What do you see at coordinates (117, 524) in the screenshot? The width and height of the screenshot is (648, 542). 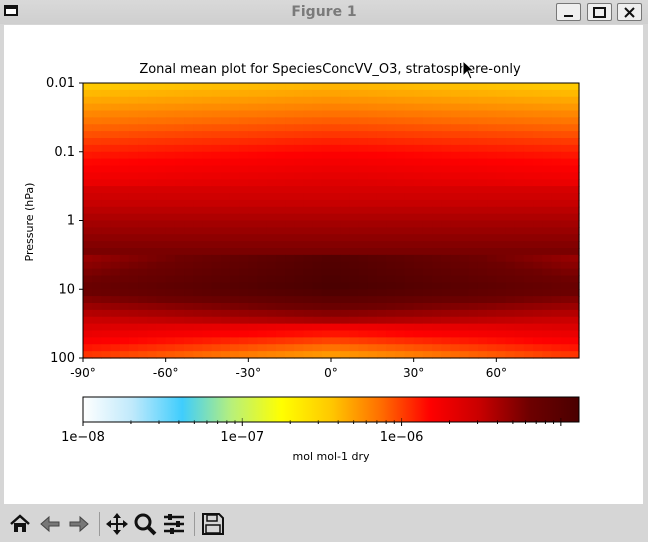 I see `pan-button` at bounding box center [117, 524].